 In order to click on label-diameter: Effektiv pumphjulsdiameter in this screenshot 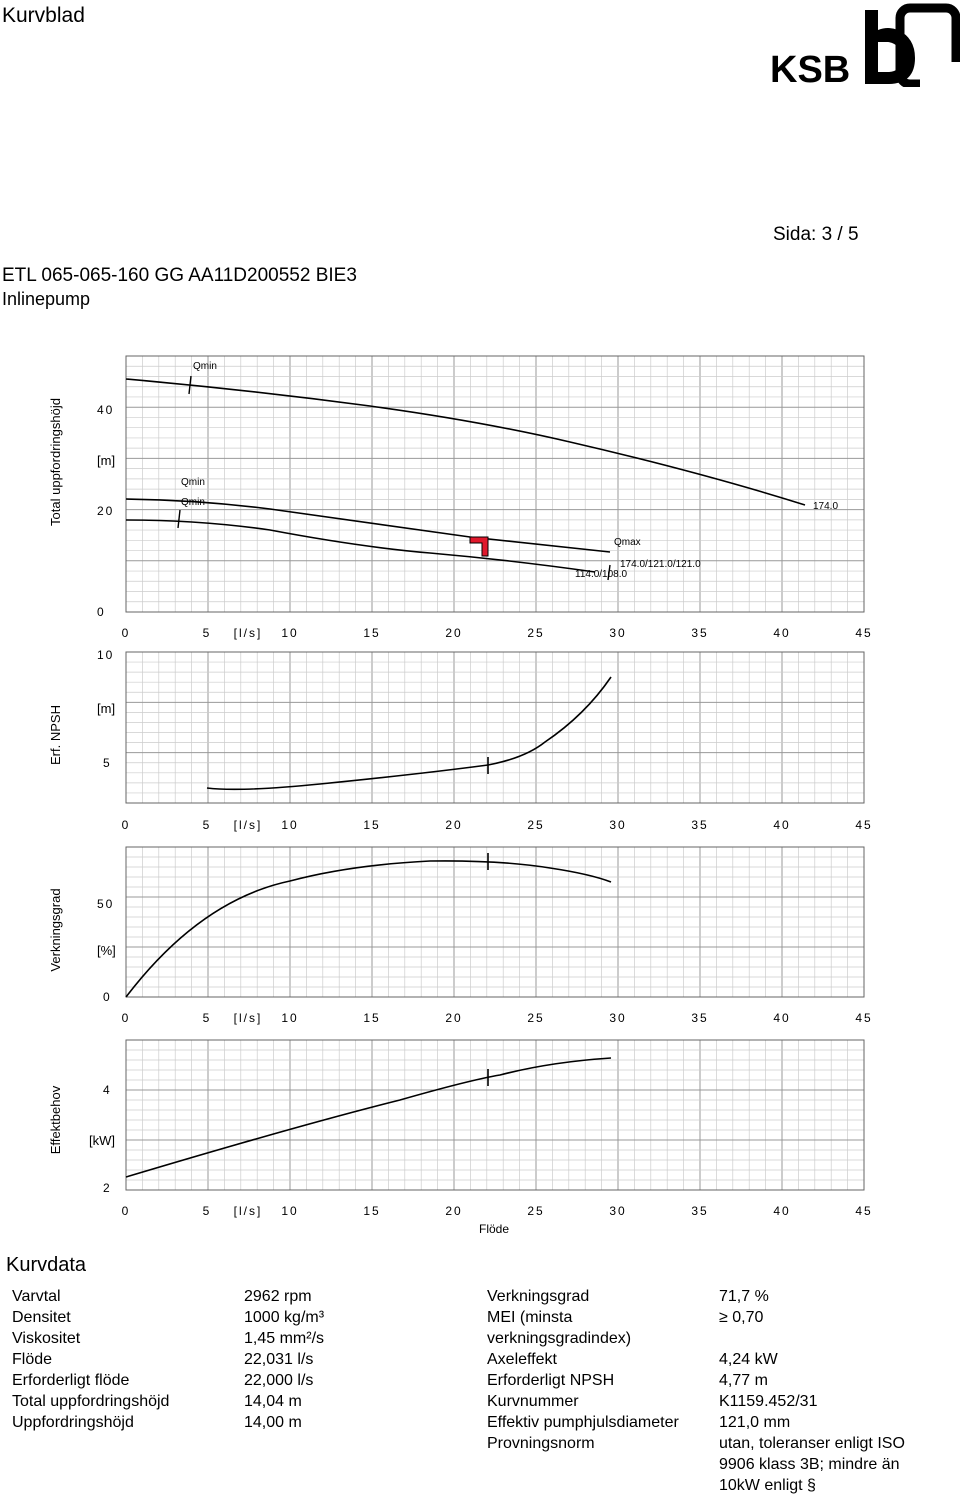, I will do `click(583, 1422)`.